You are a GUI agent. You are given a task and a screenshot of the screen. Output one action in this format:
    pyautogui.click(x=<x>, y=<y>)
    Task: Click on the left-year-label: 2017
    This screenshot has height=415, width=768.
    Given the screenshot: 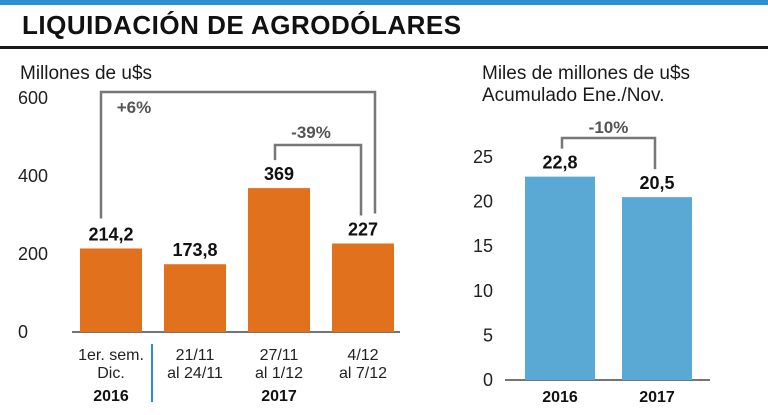 What is the action you would take?
    pyautogui.click(x=279, y=396)
    